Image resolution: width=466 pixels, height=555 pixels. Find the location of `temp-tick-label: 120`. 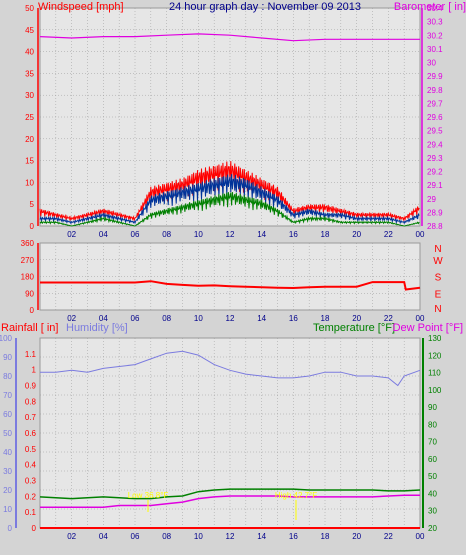

temp-tick-label: 120 is located at coordinates (435, 355).